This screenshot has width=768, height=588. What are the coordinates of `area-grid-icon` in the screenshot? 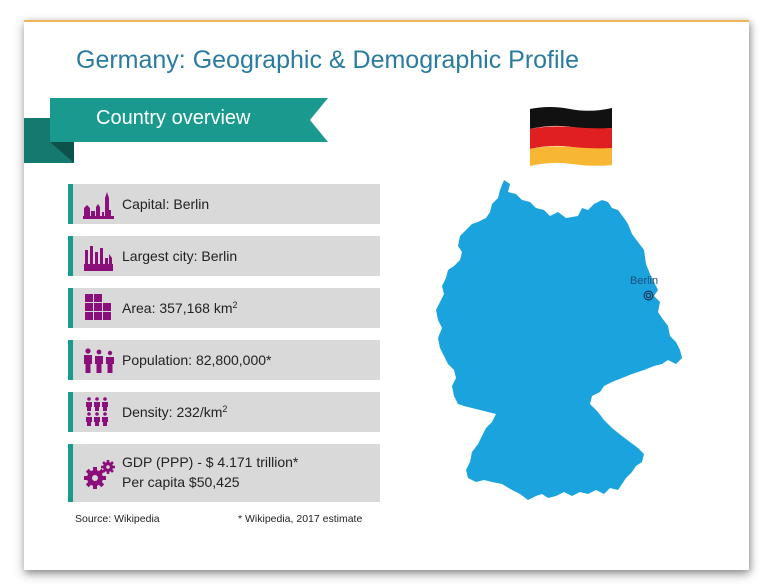 It's located at (98, 307).